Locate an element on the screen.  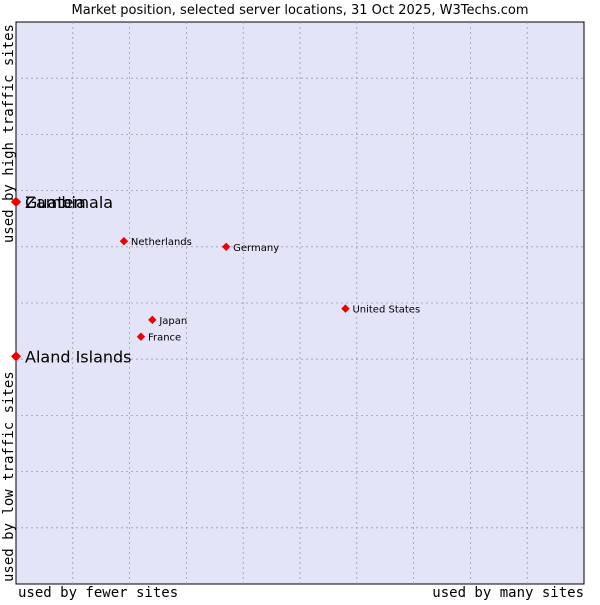
point-marker-aland-islands is located at coordinates (16, 356).